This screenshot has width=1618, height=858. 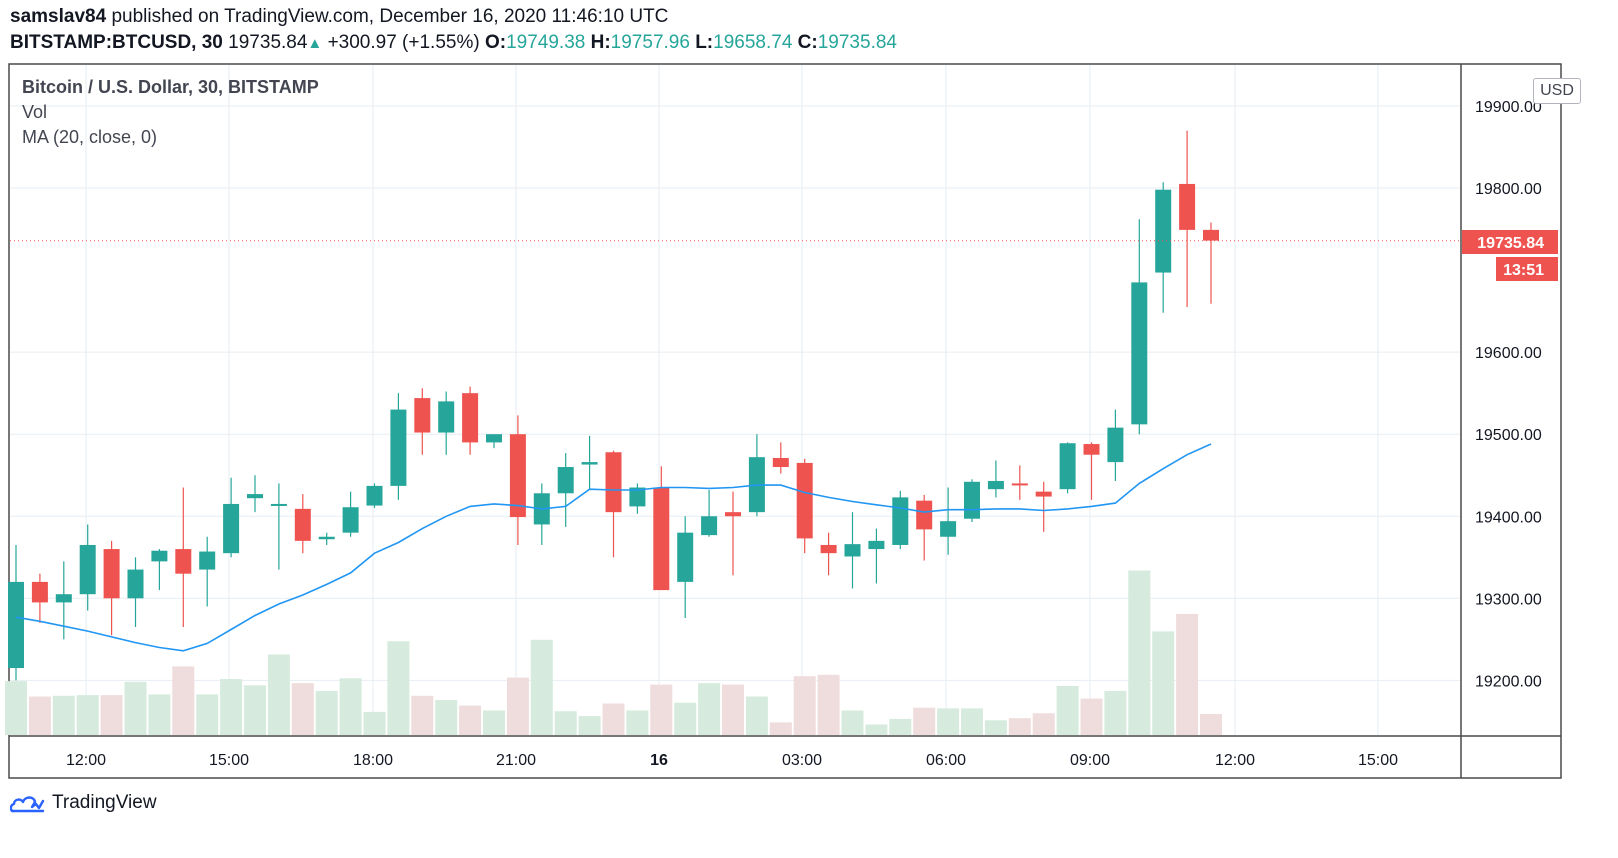 I want to click on tradingview-logo: TradingView, so click(x=83, y=803).